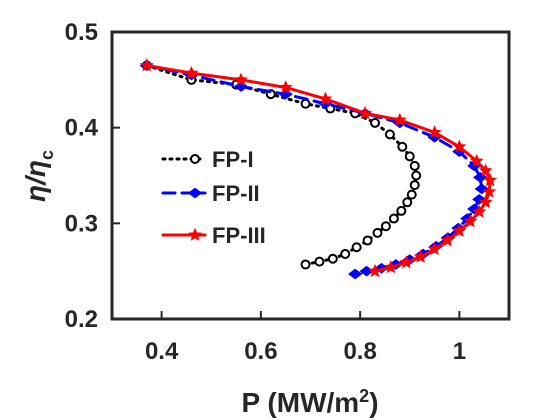 This screenshot has height=420, width=560. What do you see at coordinates (210, 193) in the screenshot?
I see `legend-item-fp-ii: FP-II` at bounding box center [210, 193].